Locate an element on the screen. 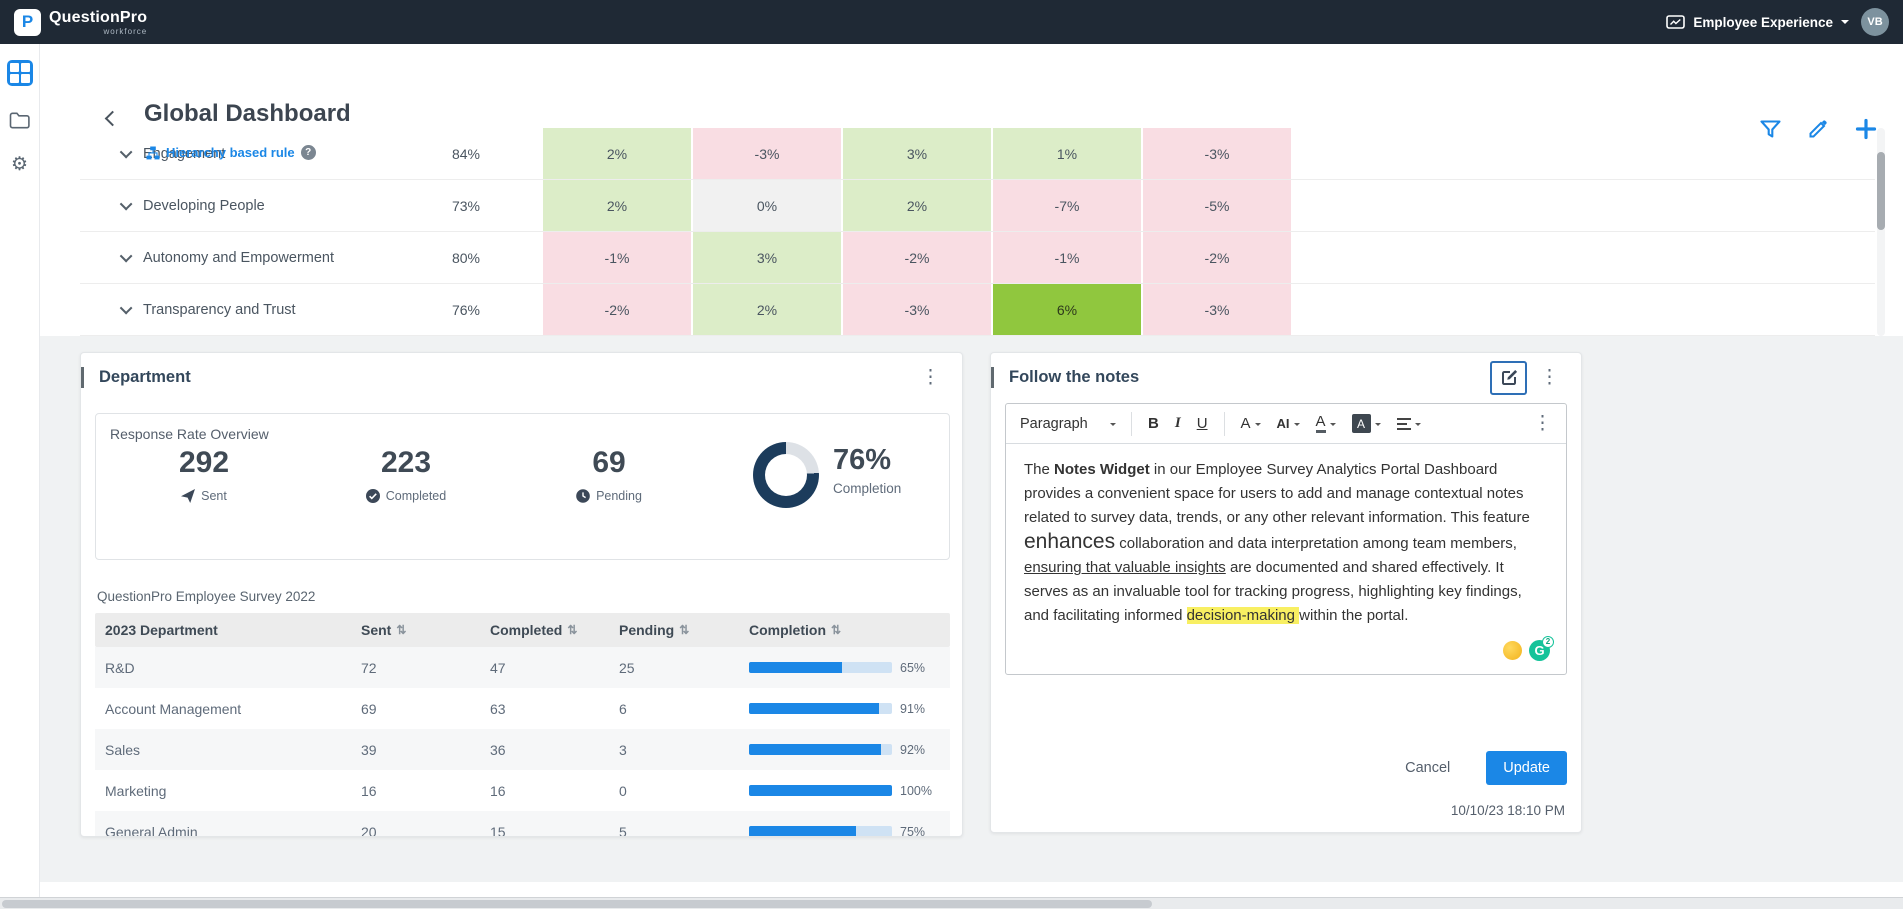 The height and width of the screenshot is (909, 1903). metric-row-label: Transparency and Trust is located at coordinates (235, 309).